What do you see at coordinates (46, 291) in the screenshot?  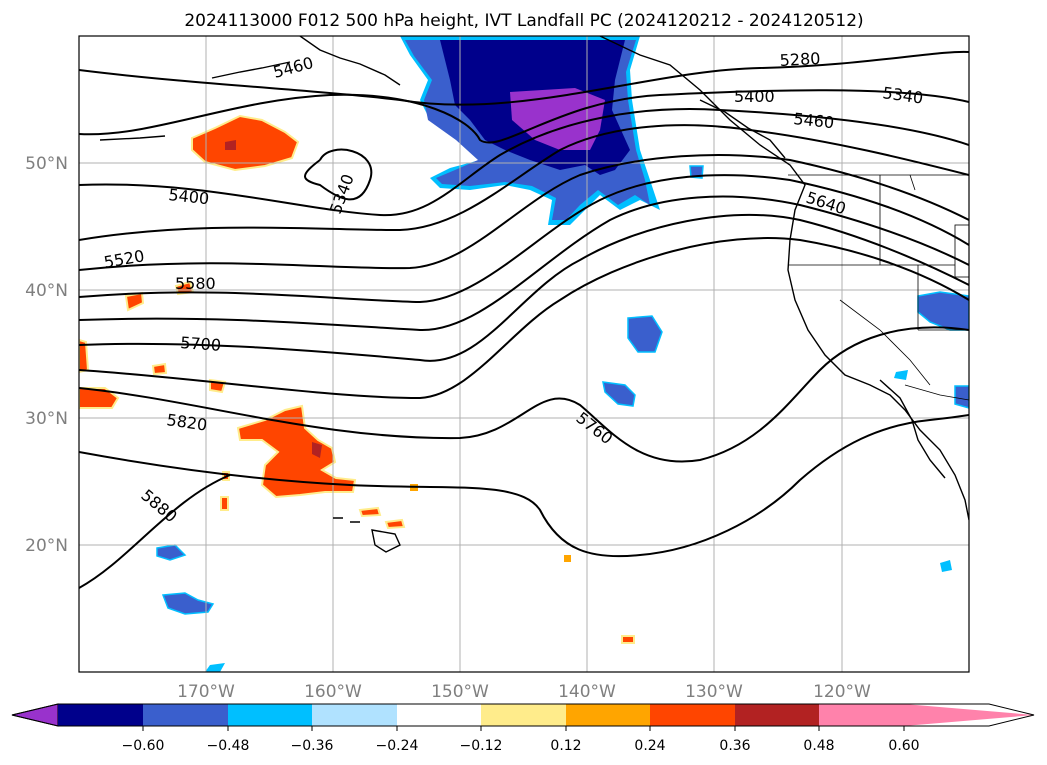 I see `lat-label: 40°N` at bounding box center [46, 291].